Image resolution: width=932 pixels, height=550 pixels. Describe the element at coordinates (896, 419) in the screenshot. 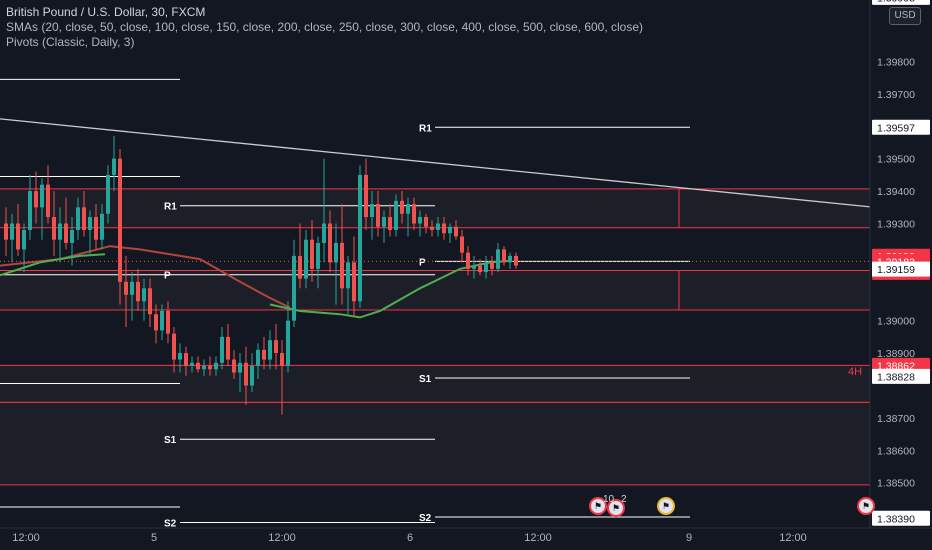

I see `price-tick-label: 1.38700` at that location.